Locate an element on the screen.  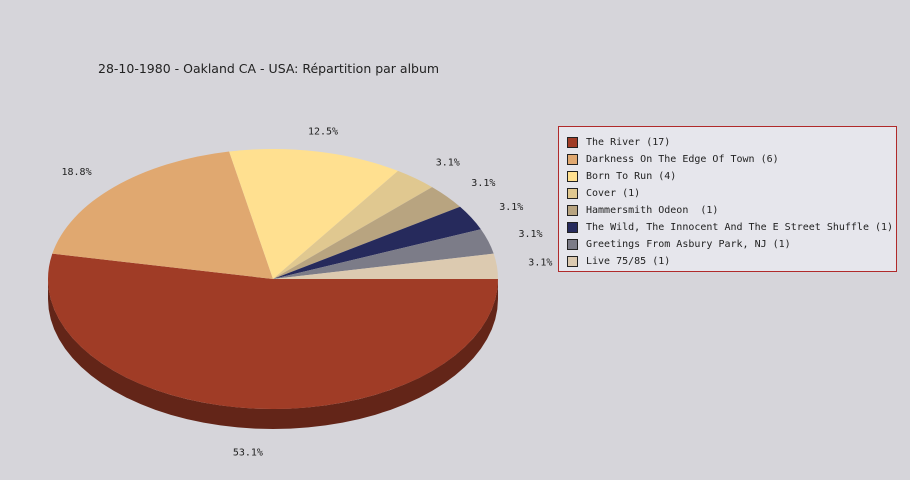
legend-label-4: Hammersmith Odeon (1) is located at coordinates (652, 210).